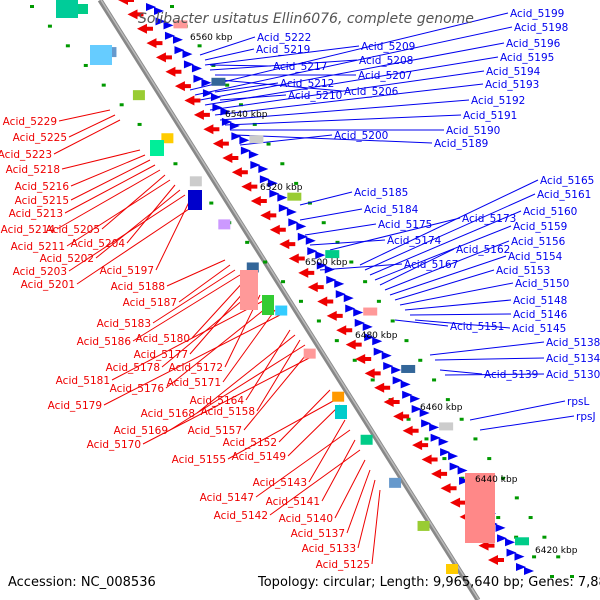  What do you see at coordinates (376, 336) in the screenshot?
I see `scale-label: 6480 kbp` at bounding box center [376, 336].